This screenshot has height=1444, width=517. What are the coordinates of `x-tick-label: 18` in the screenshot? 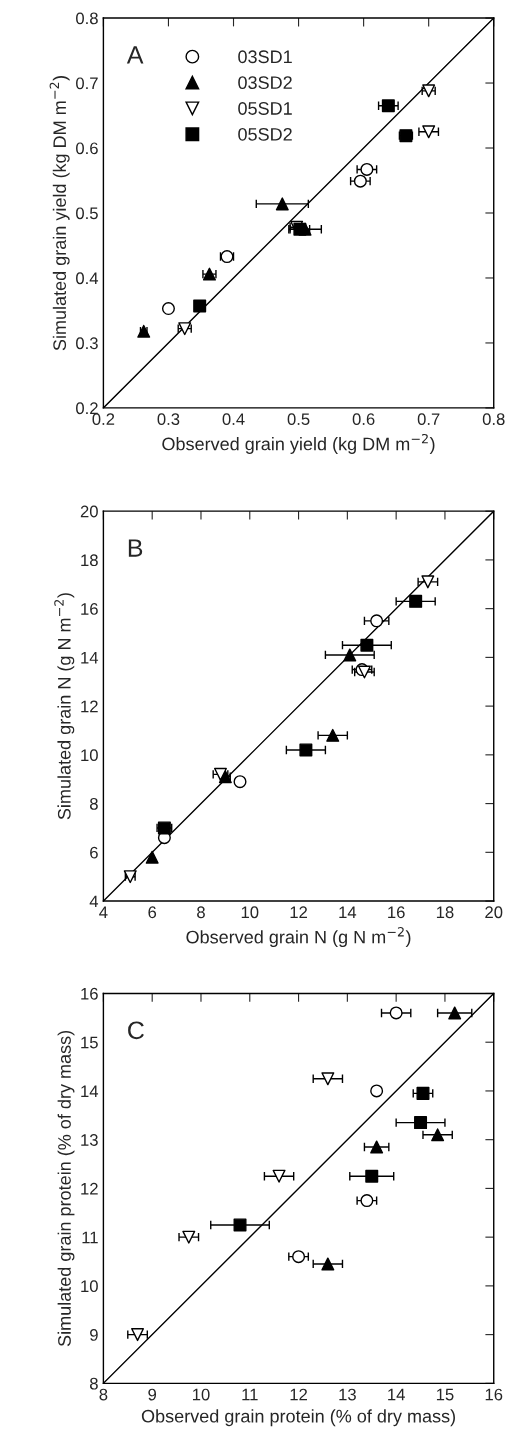 It's located at (445, 912).